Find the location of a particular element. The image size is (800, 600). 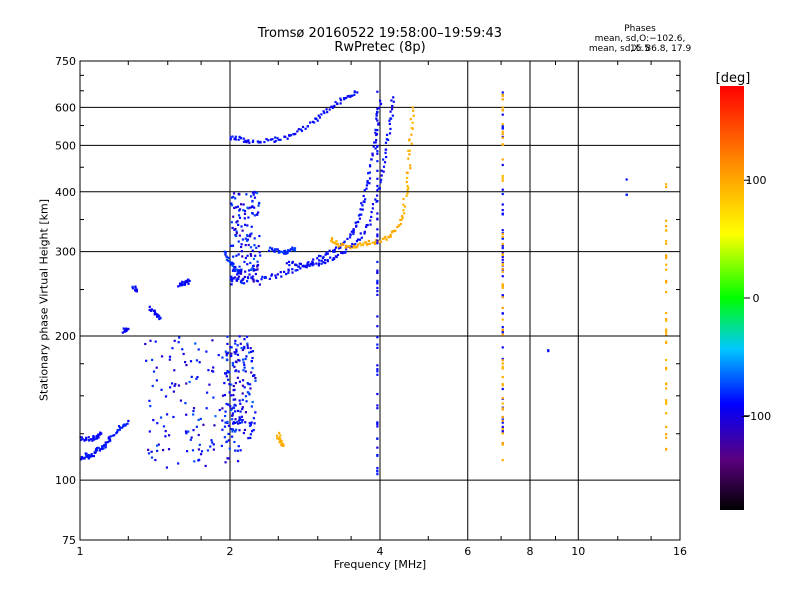

chart-subtitle: RwPretec (8p) is located at coordinates (380, 47).